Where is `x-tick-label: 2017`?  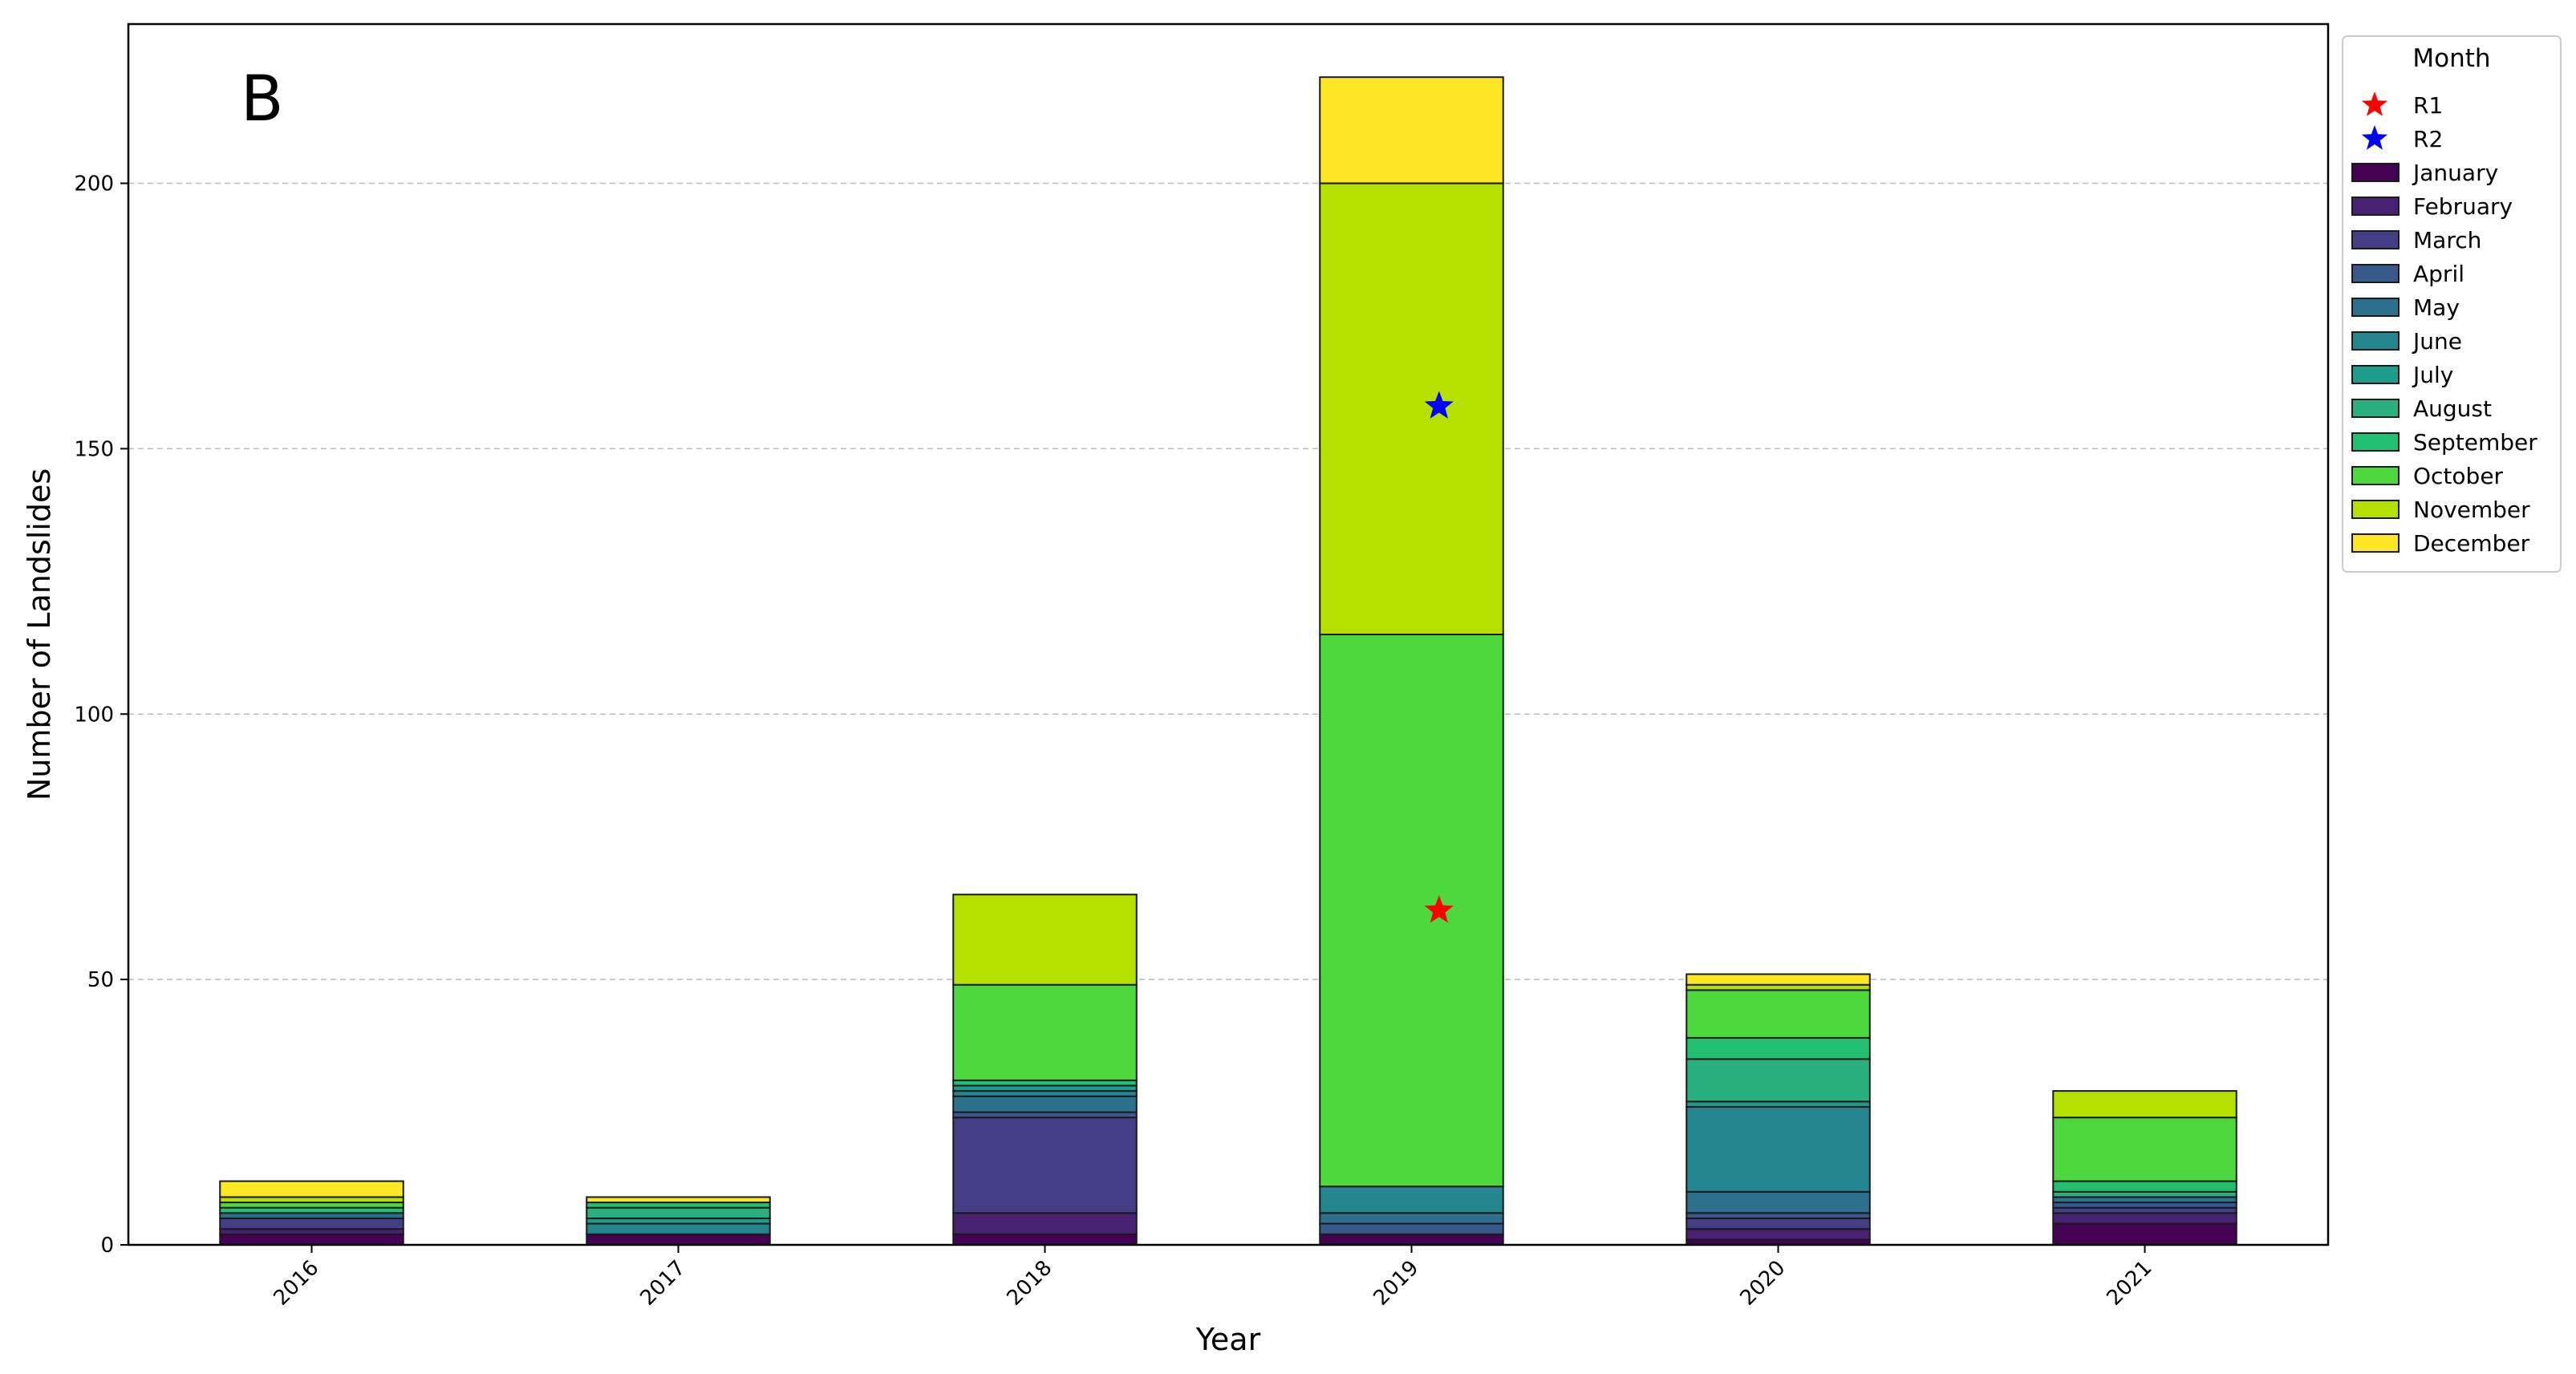 x-tick-label: 2017 is located at coordinates (662, 1284).